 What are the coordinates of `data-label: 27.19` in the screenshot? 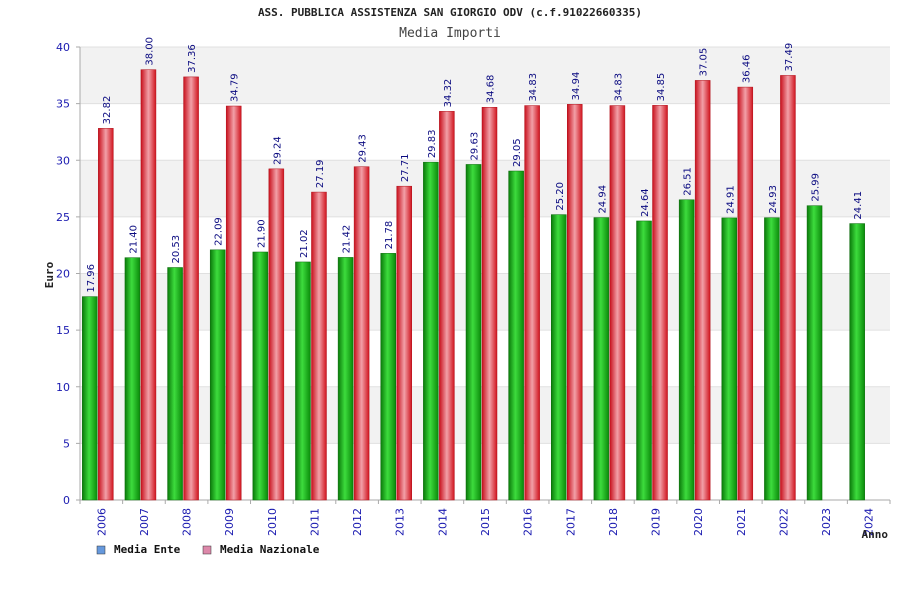 It's located at (320, 173).